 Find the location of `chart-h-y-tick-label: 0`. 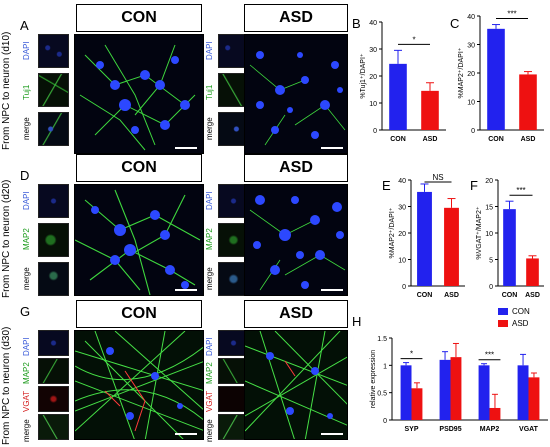

chart-h-y-tick-label: 0 is located at coordinates (385, 421).